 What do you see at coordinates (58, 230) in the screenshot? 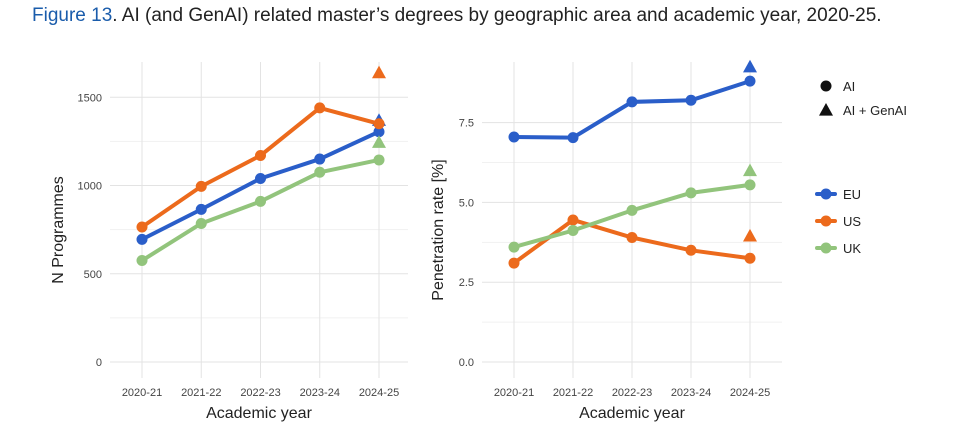
I see `y-axis-title: N Programmes` at bounding box center [58, 230].